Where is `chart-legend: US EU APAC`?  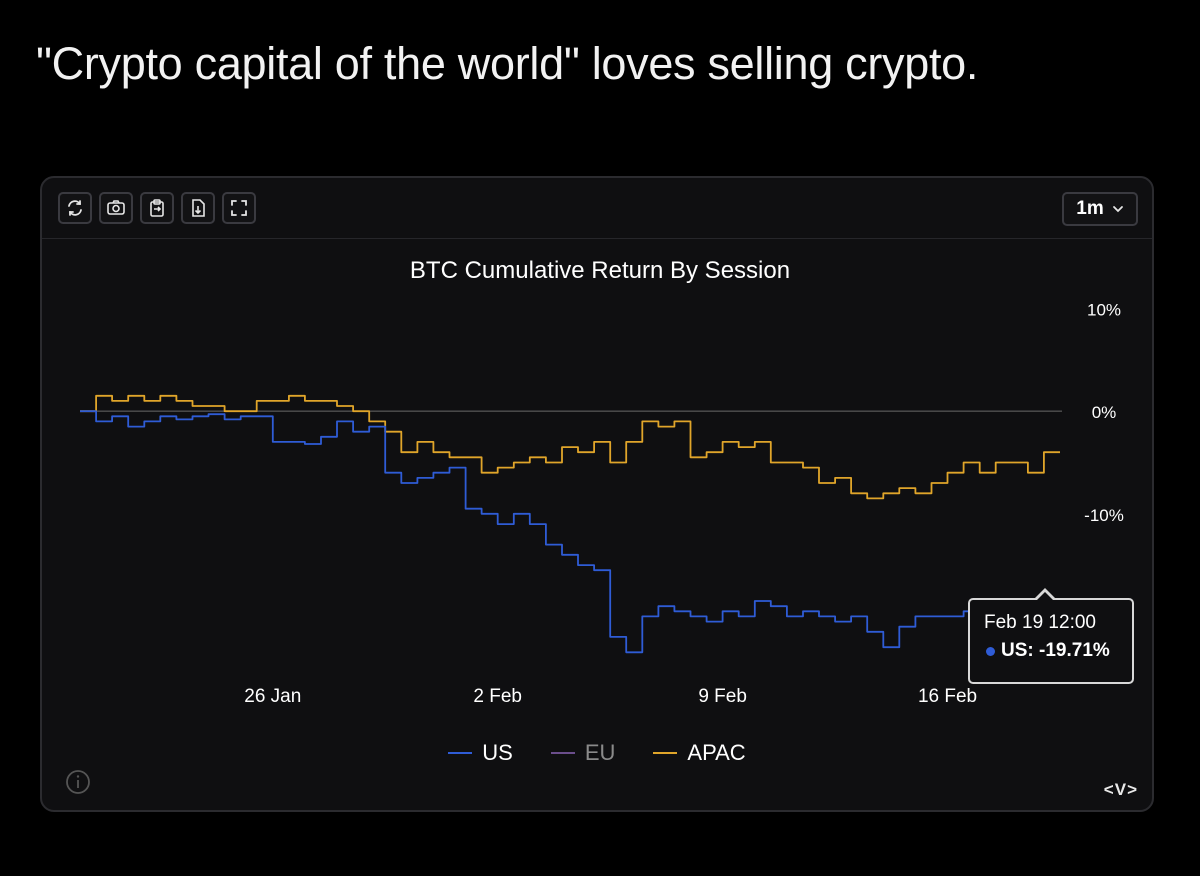 chart-legend: US EU APAC is located at coordinates (597, 753).